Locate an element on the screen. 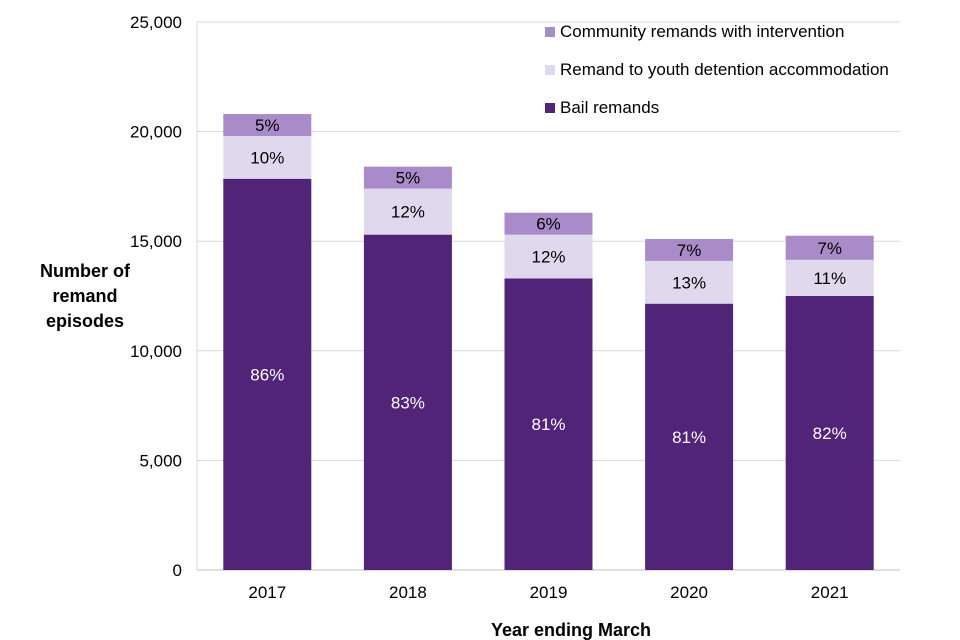 The image size is (960, 640). legend-label: Community remands with intervention is located at coordinates (702, 31).